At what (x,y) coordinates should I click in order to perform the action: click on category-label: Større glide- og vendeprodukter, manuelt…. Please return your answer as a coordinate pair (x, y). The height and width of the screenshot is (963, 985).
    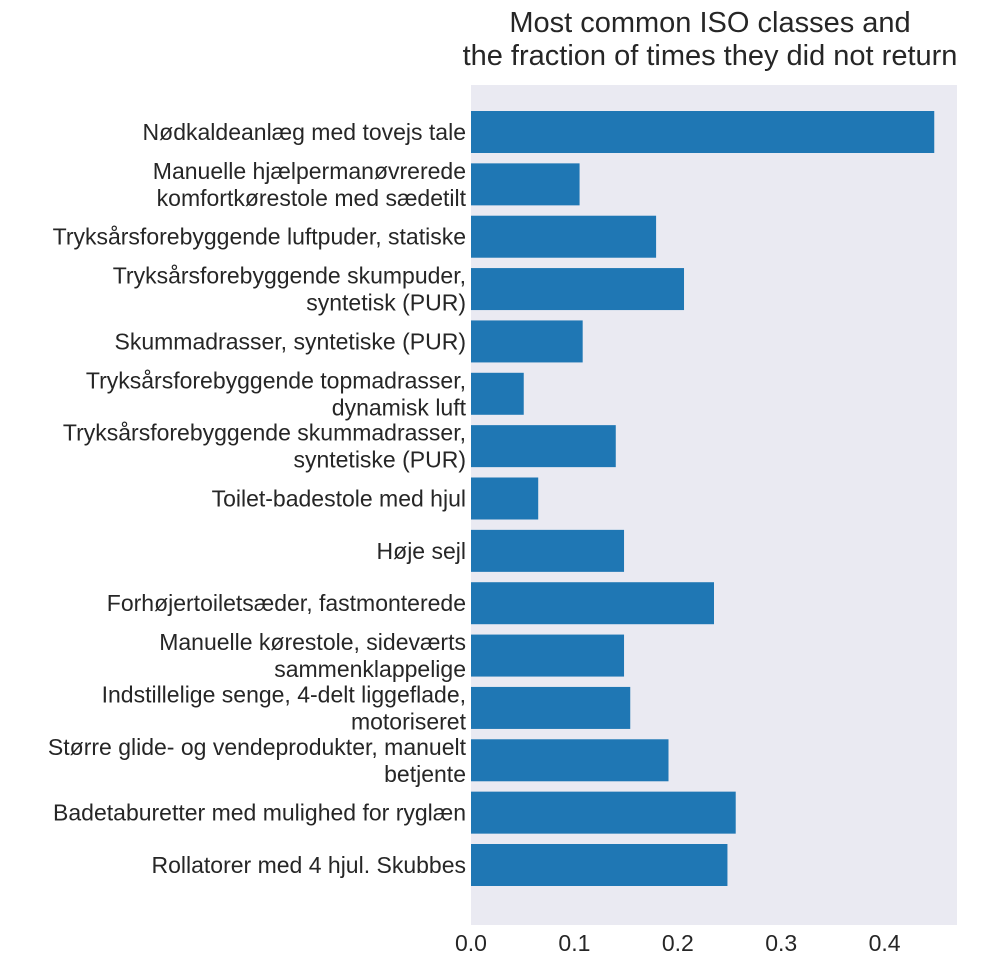
    Looking at the image, I should click on (257, 760).